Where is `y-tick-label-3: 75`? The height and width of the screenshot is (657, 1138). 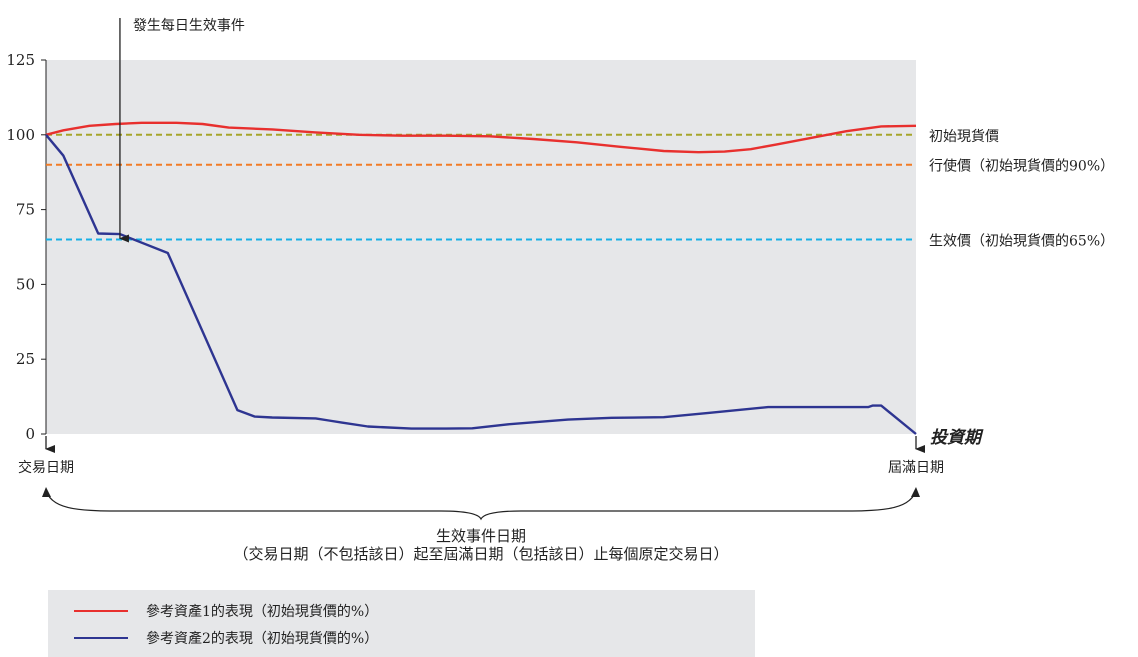 y-tick-label-3: 75 is located at coordinates (25, 210).